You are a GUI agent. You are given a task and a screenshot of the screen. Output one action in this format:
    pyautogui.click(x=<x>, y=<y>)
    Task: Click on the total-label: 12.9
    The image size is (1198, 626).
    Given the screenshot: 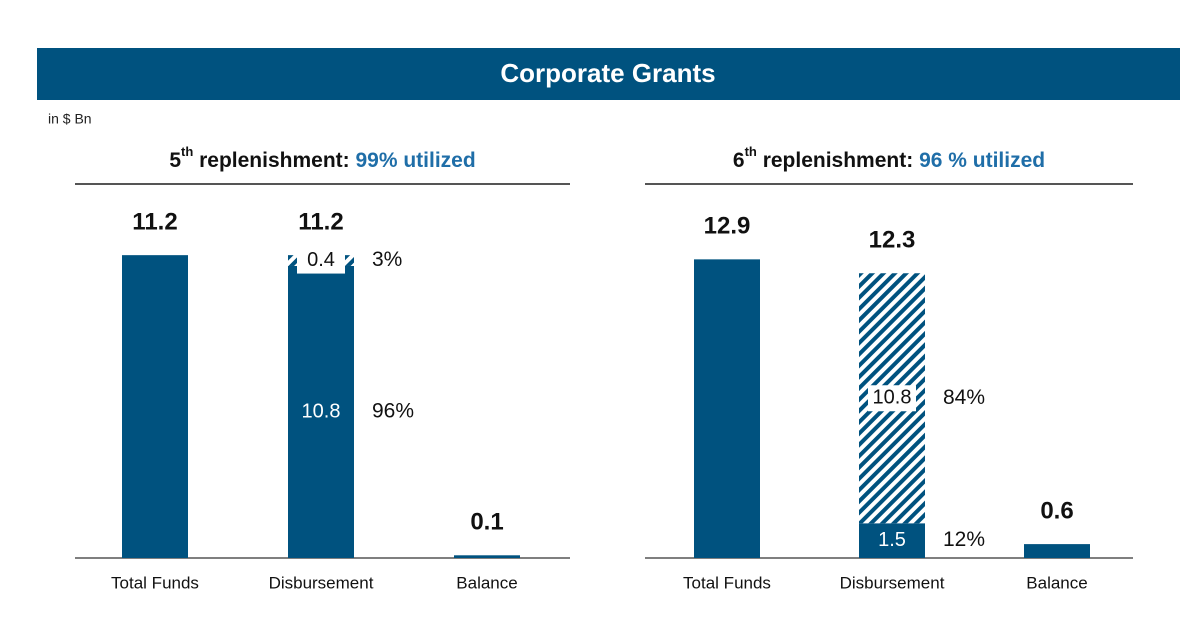 What is the action you would take?
    pyautogui.click(x=727, y=226)
    